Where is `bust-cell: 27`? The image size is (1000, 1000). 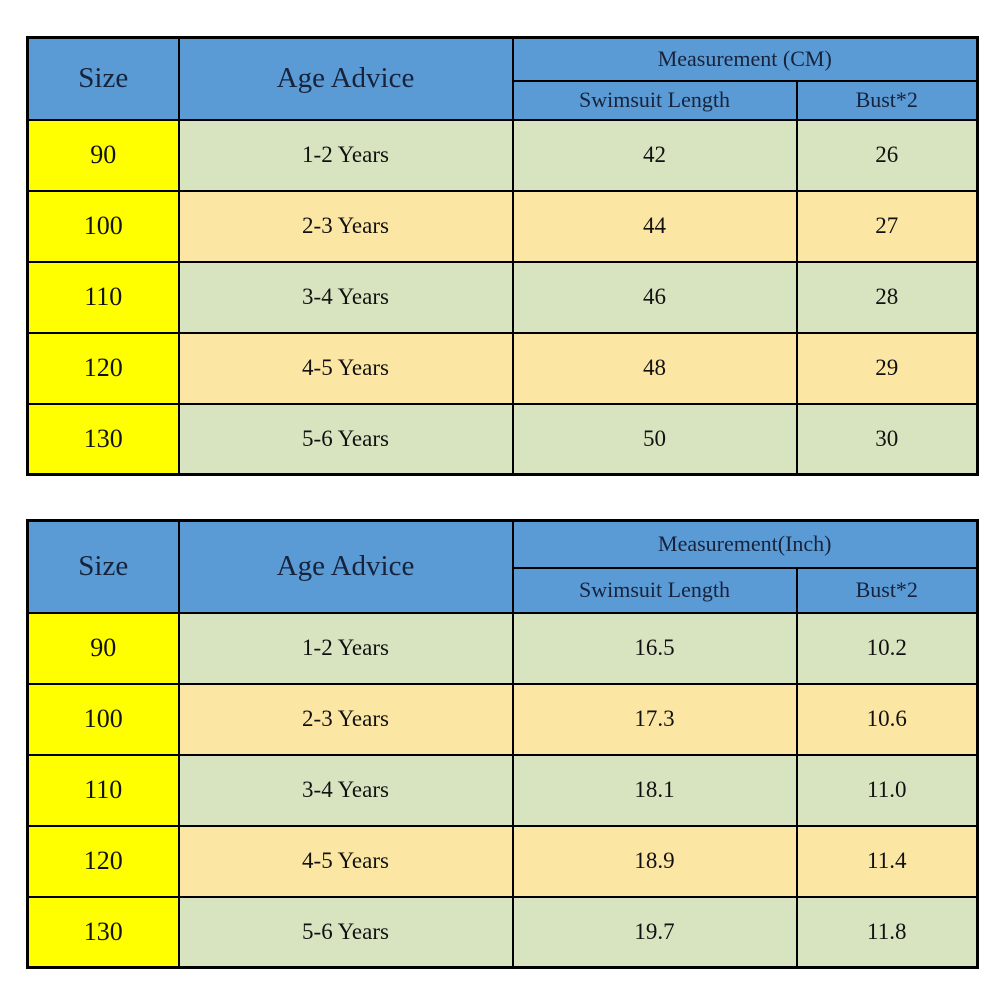
bust-cell: 27 is located at coordinates (887, 226).